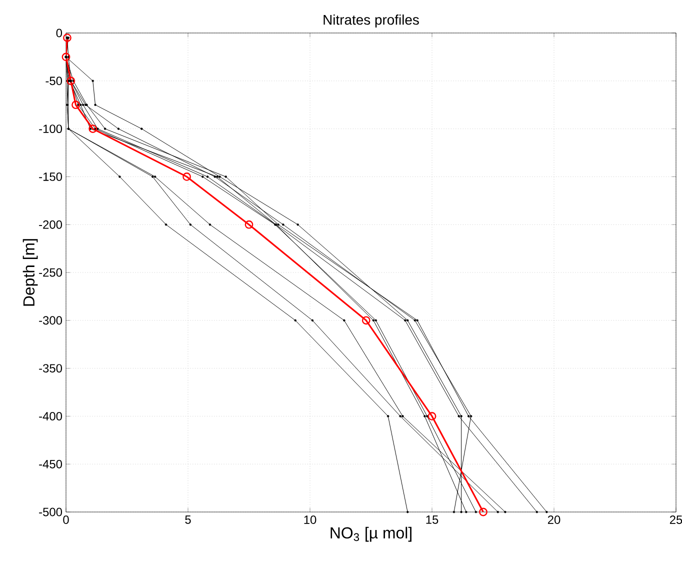 The width and height of the screenshot is (682, 563). Describe the element at coordinates (310, 520) in the screenshot. I see `x-tick-label: 10` at that location.